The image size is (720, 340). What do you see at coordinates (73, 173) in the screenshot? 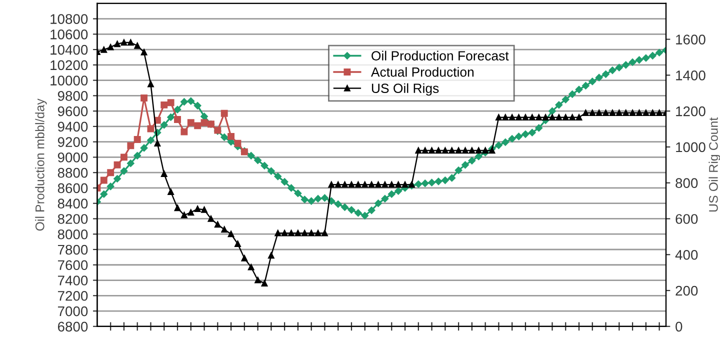
I see `y-tick-label: 8800` at bounding box center [73, 173].